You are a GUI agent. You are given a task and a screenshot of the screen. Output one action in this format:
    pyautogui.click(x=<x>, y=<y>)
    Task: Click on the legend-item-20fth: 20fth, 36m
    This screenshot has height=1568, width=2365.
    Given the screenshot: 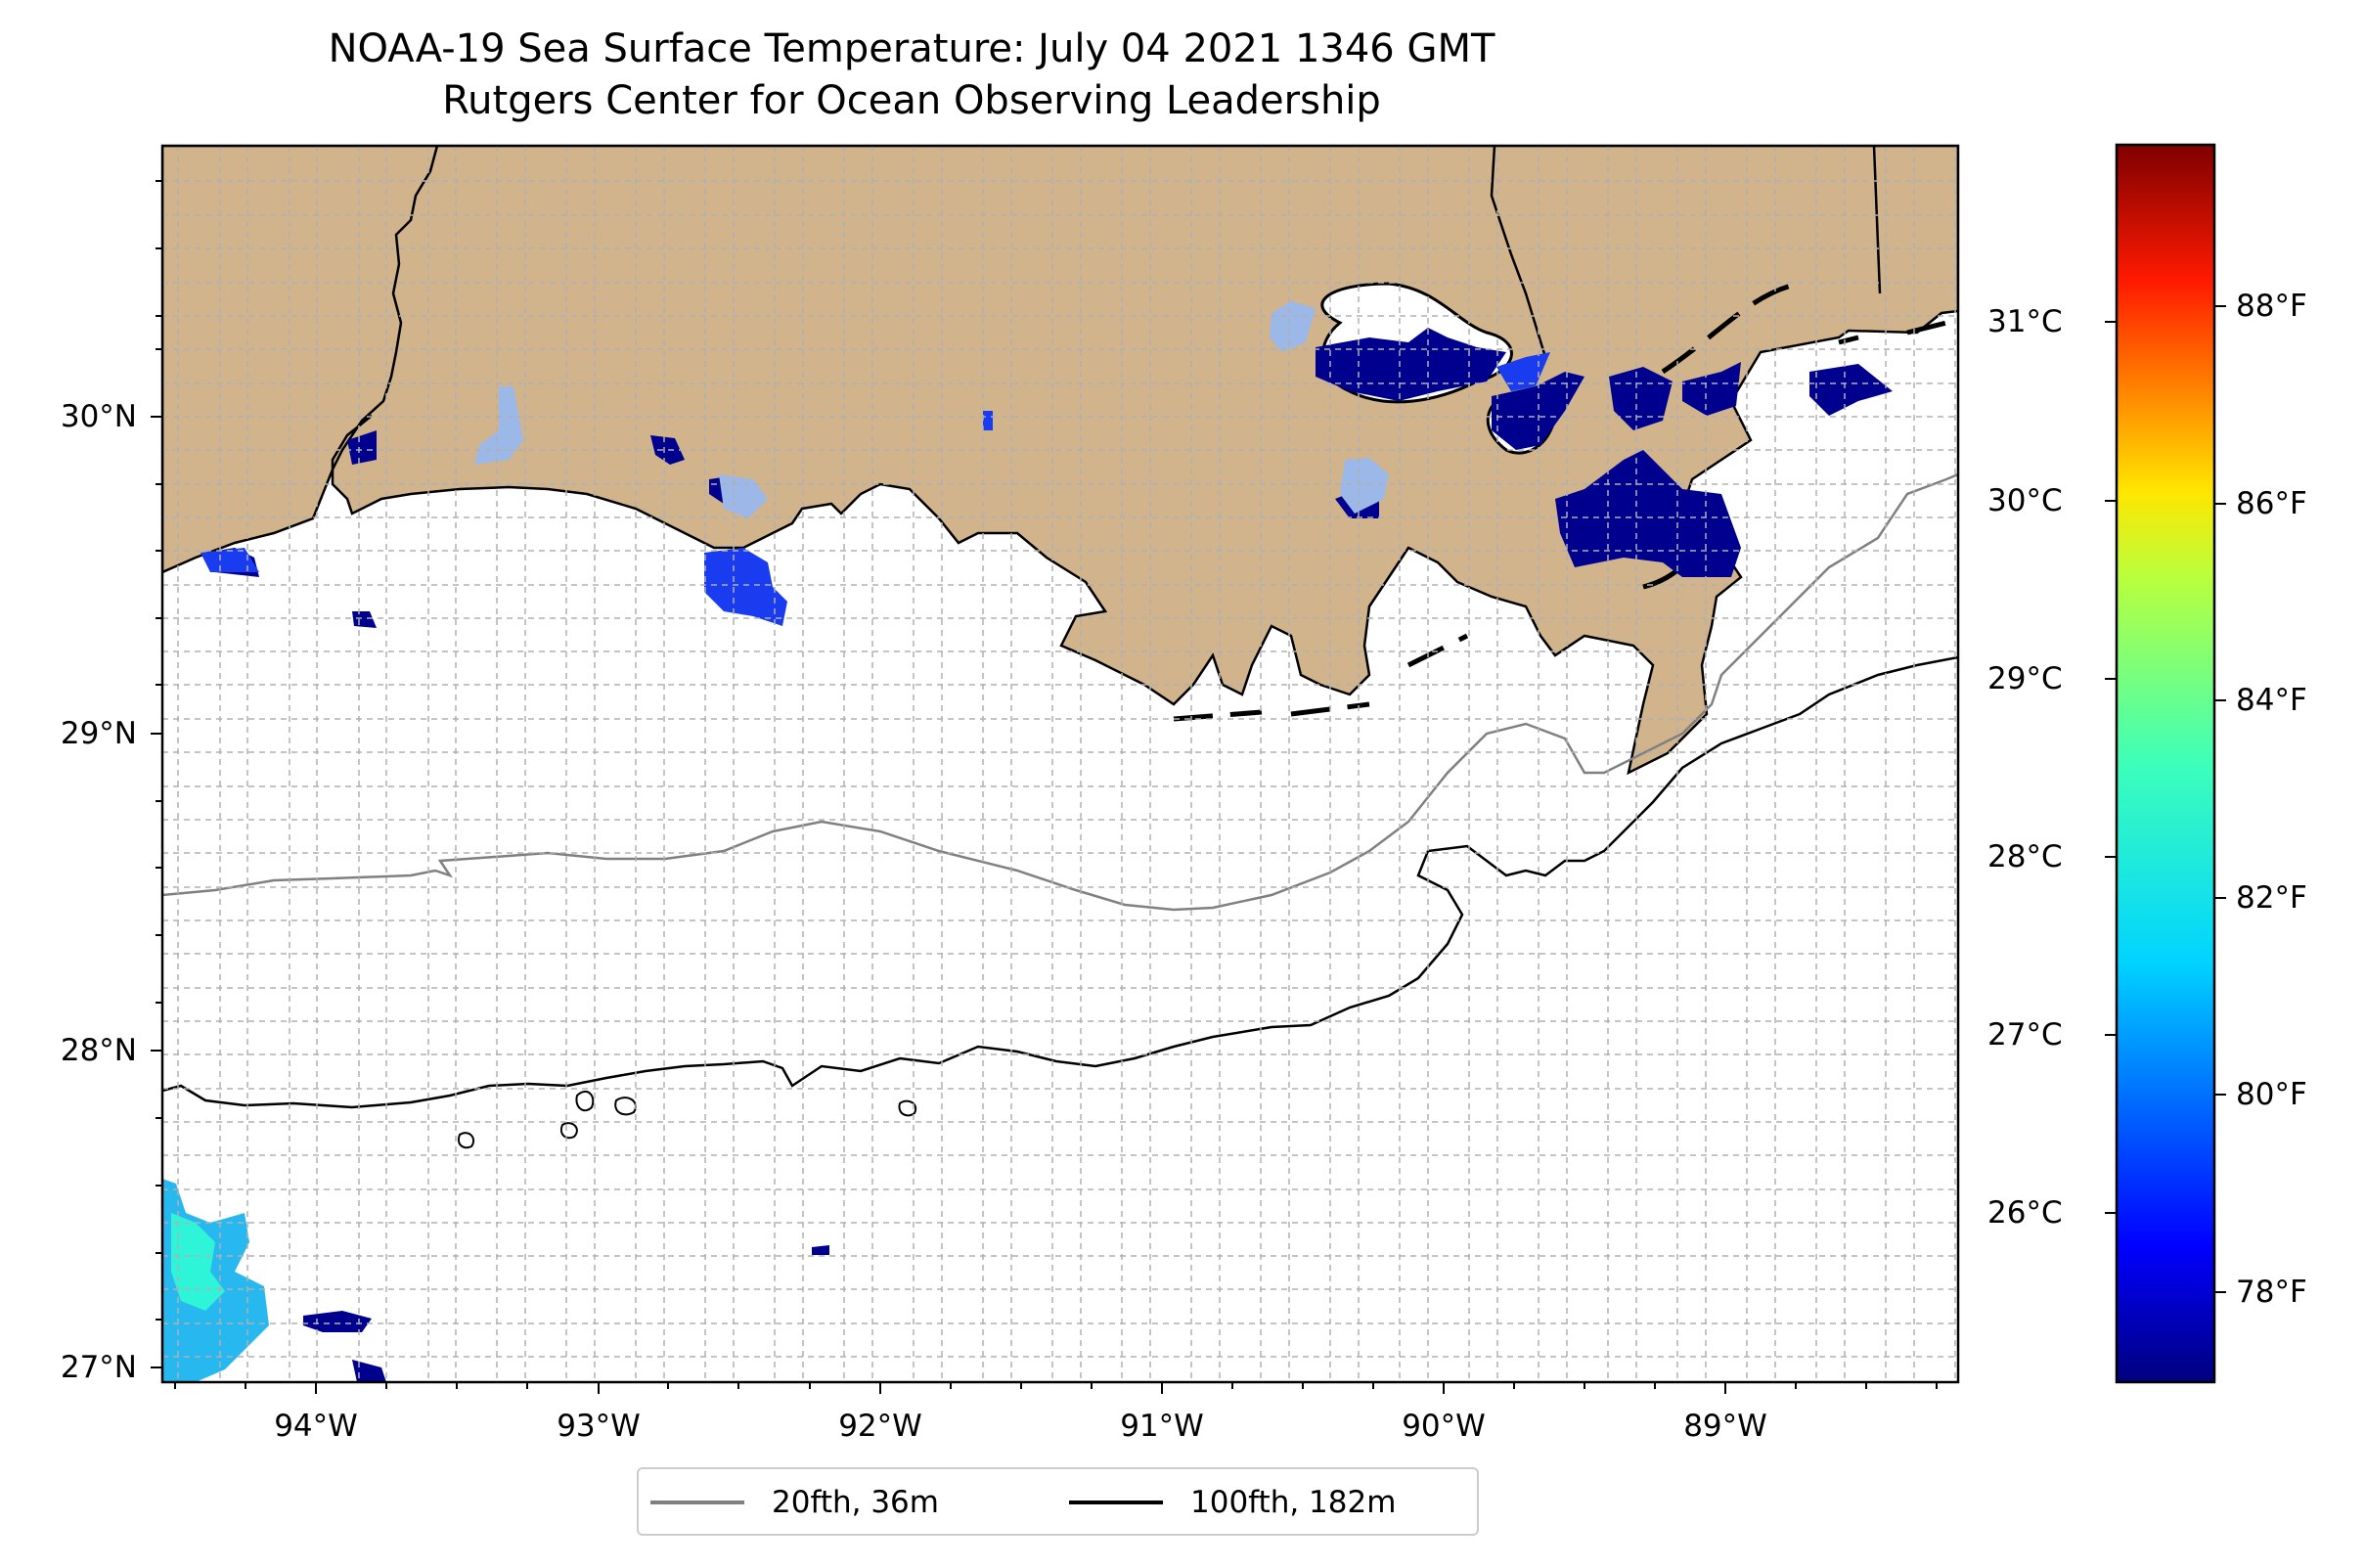 What is the action you would take?
    pyautogui.click(x=794, y=1502)
    